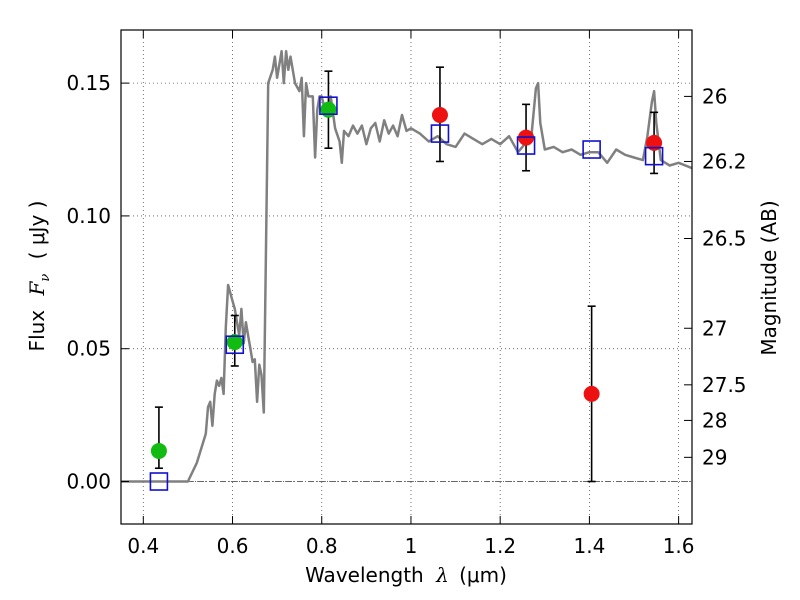  What do you see at coordinates (714, 457) in the screenshot?
I see `y2-tick-label: 29` at bounding box center [714, 457].